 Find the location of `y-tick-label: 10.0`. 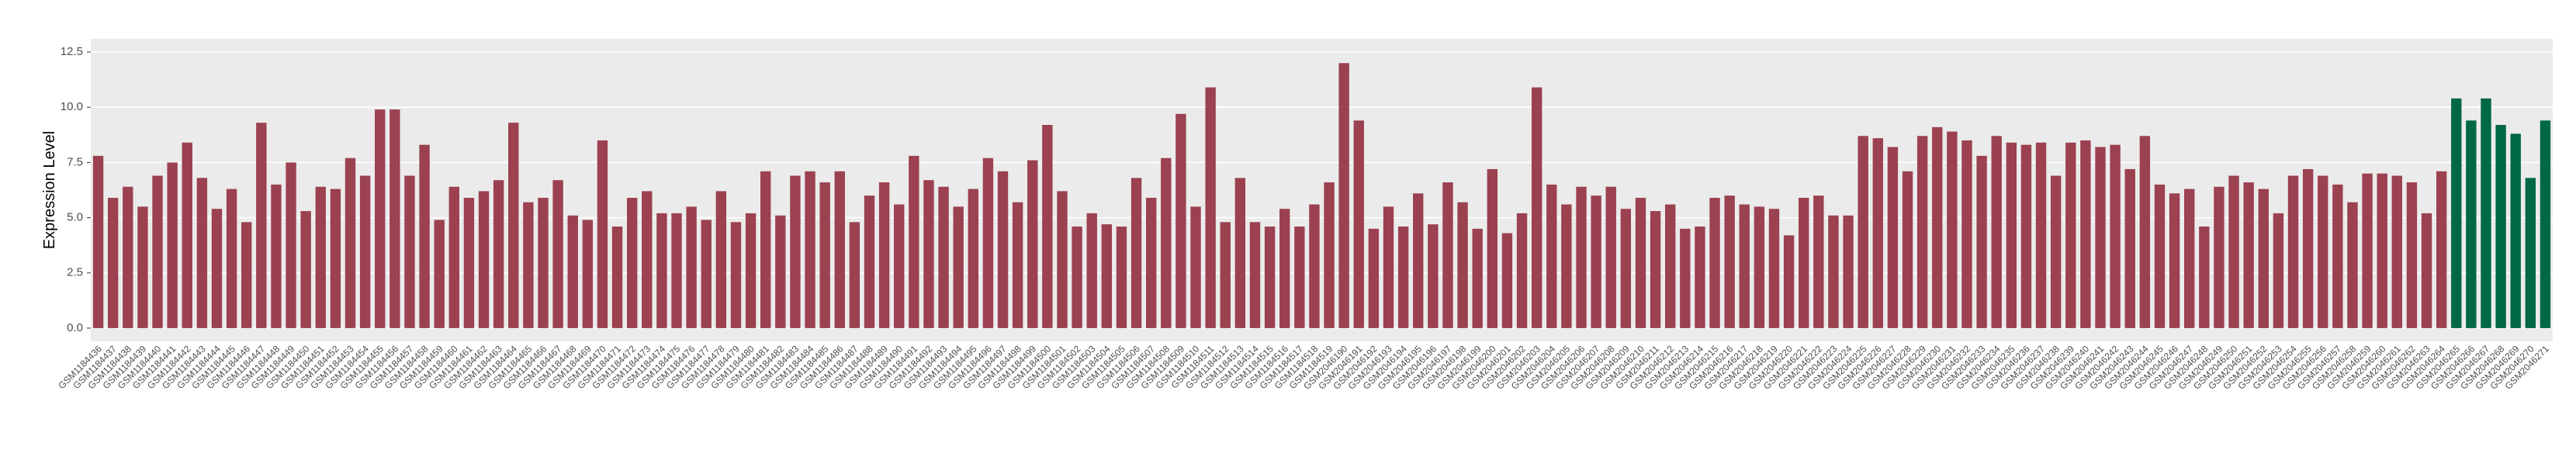

y-tick-label: 10.0 is located at coordinates (72, 107).